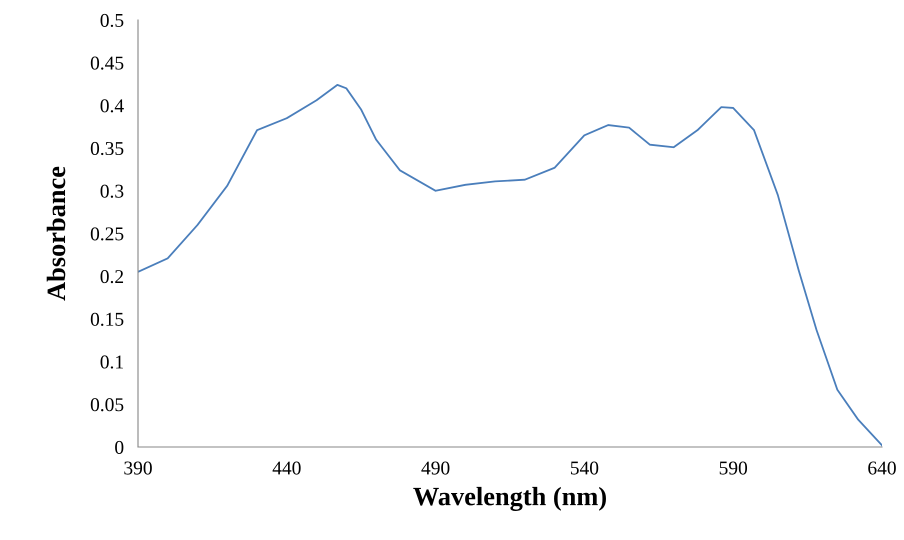  I want to click on y-tick-label: 0.45, so click(107, 63).